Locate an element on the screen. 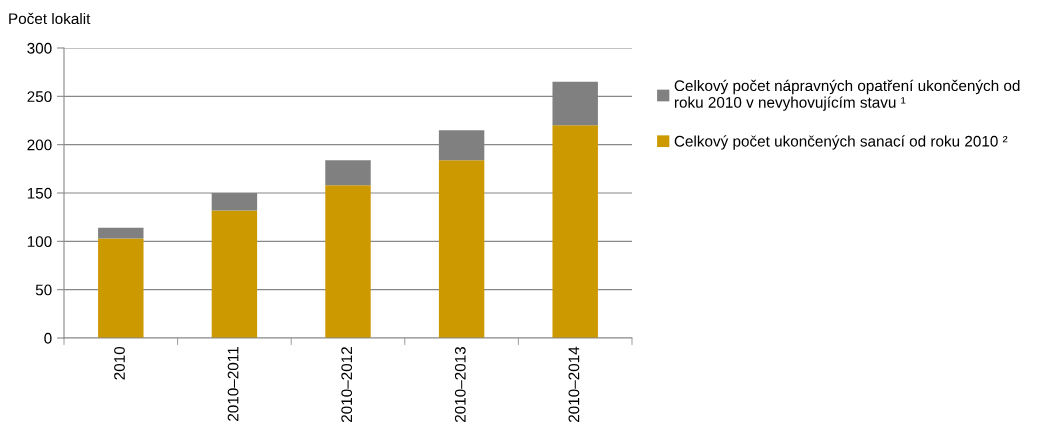 This screenshot has height=434, width=1058. x-tick-label: 2010–2013 is located at coordinates (460, 385).